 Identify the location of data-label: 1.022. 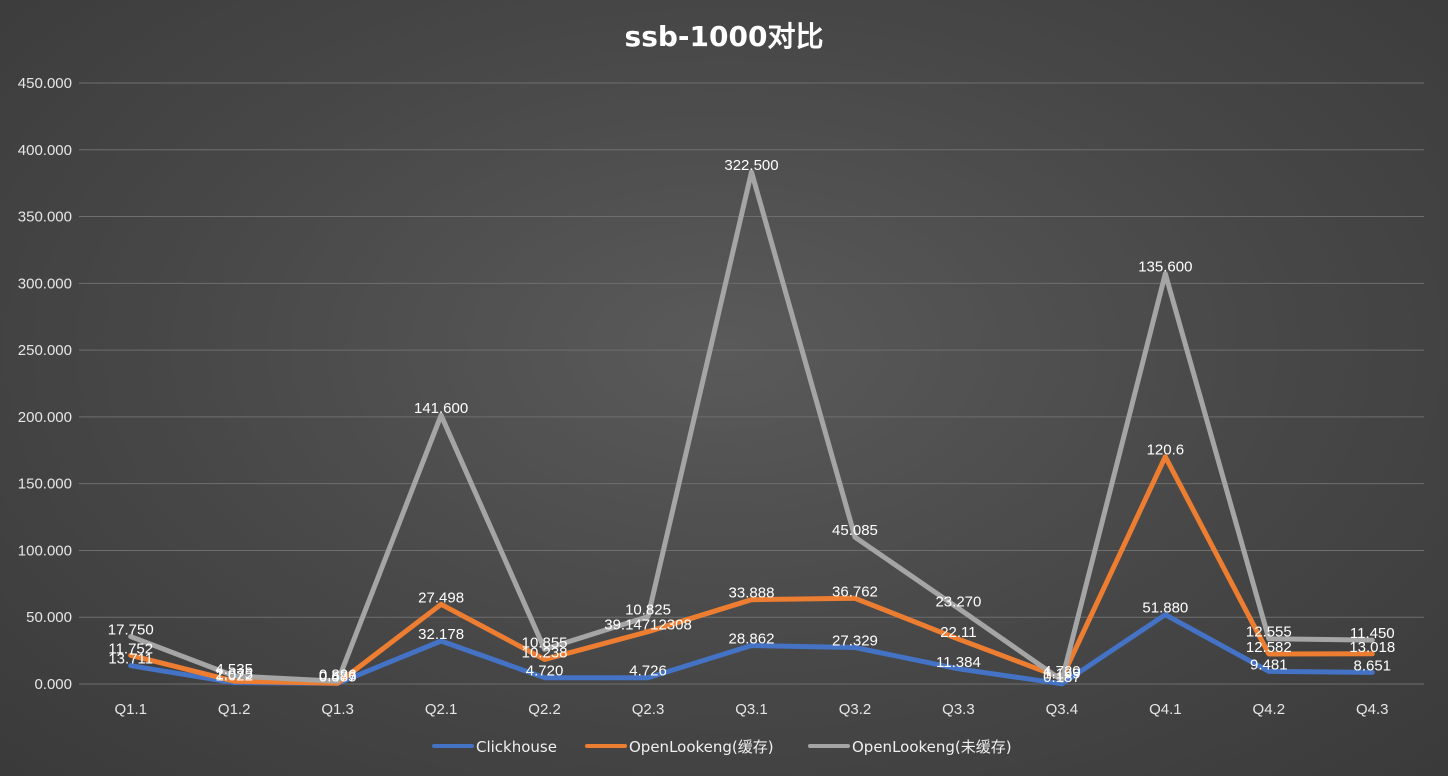
(234, 676).